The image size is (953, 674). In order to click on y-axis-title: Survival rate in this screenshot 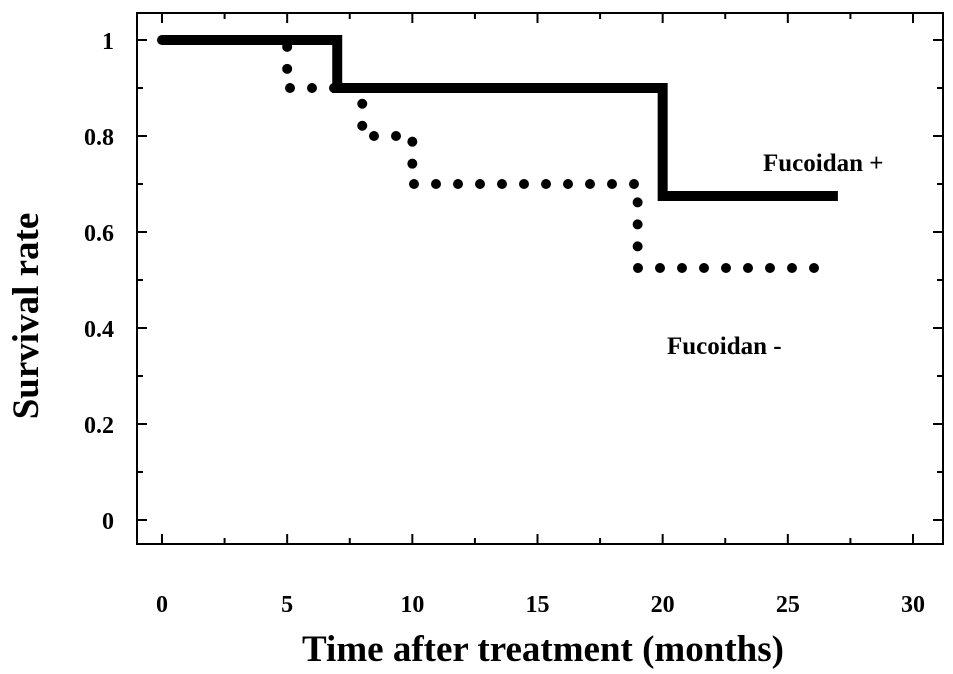, I will do `click(26, 316)`.